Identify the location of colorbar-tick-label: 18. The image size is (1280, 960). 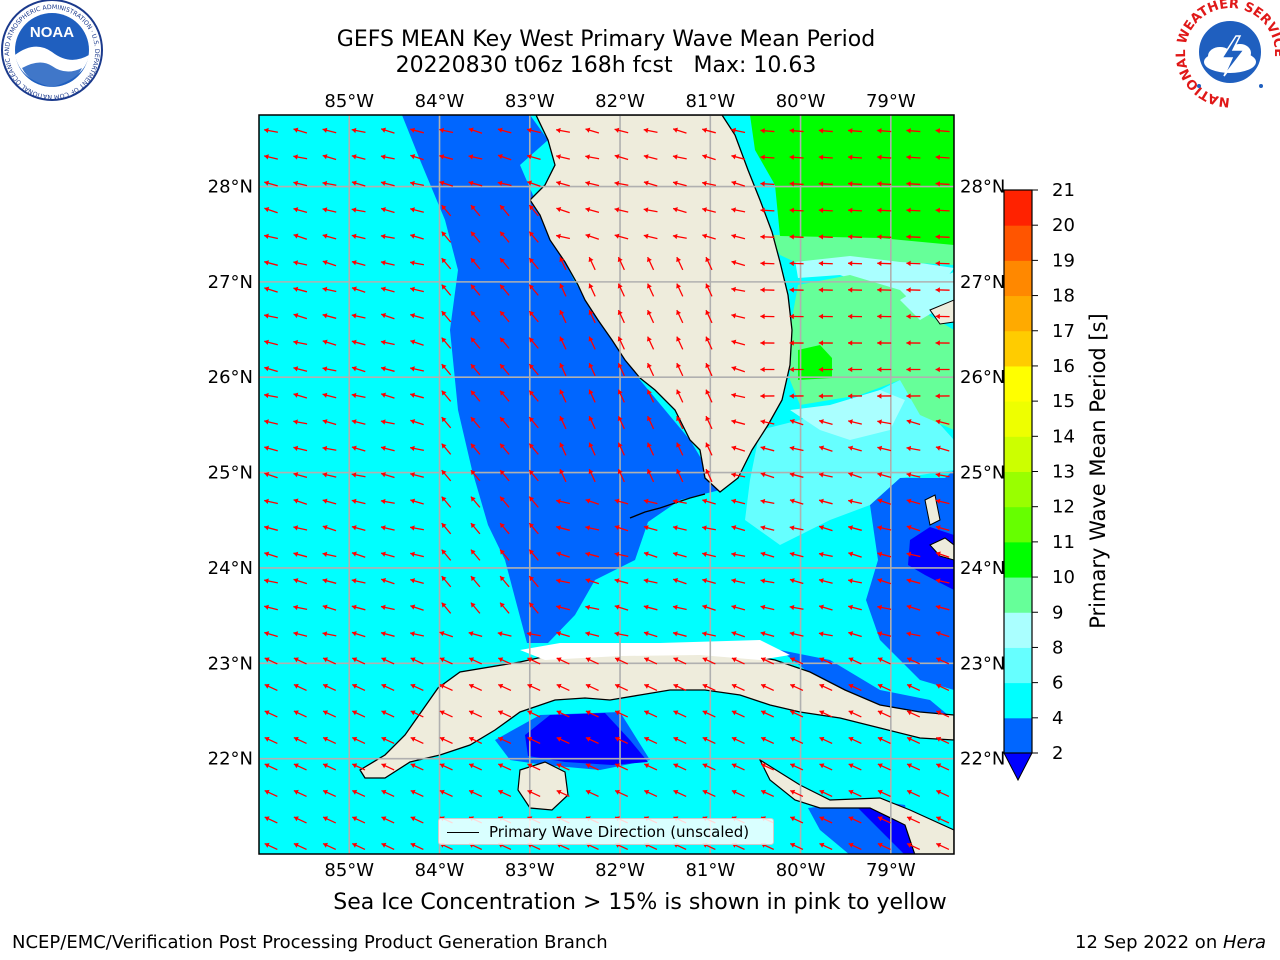
(1063, 296).